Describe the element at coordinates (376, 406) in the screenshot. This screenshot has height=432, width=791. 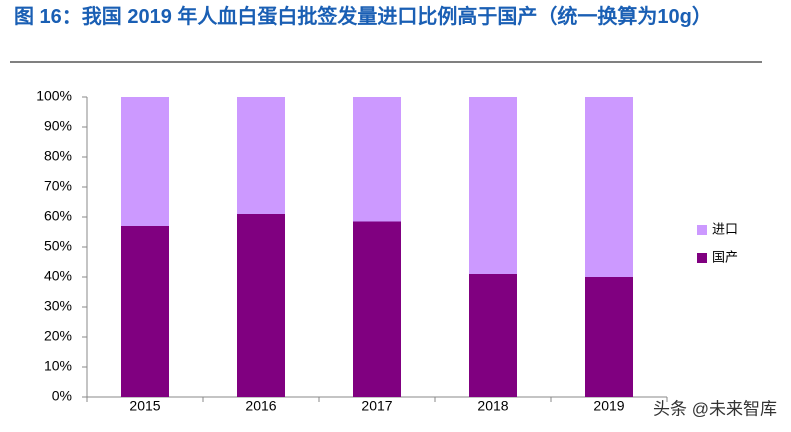
I see `x-tick-label: 2017` at that location.